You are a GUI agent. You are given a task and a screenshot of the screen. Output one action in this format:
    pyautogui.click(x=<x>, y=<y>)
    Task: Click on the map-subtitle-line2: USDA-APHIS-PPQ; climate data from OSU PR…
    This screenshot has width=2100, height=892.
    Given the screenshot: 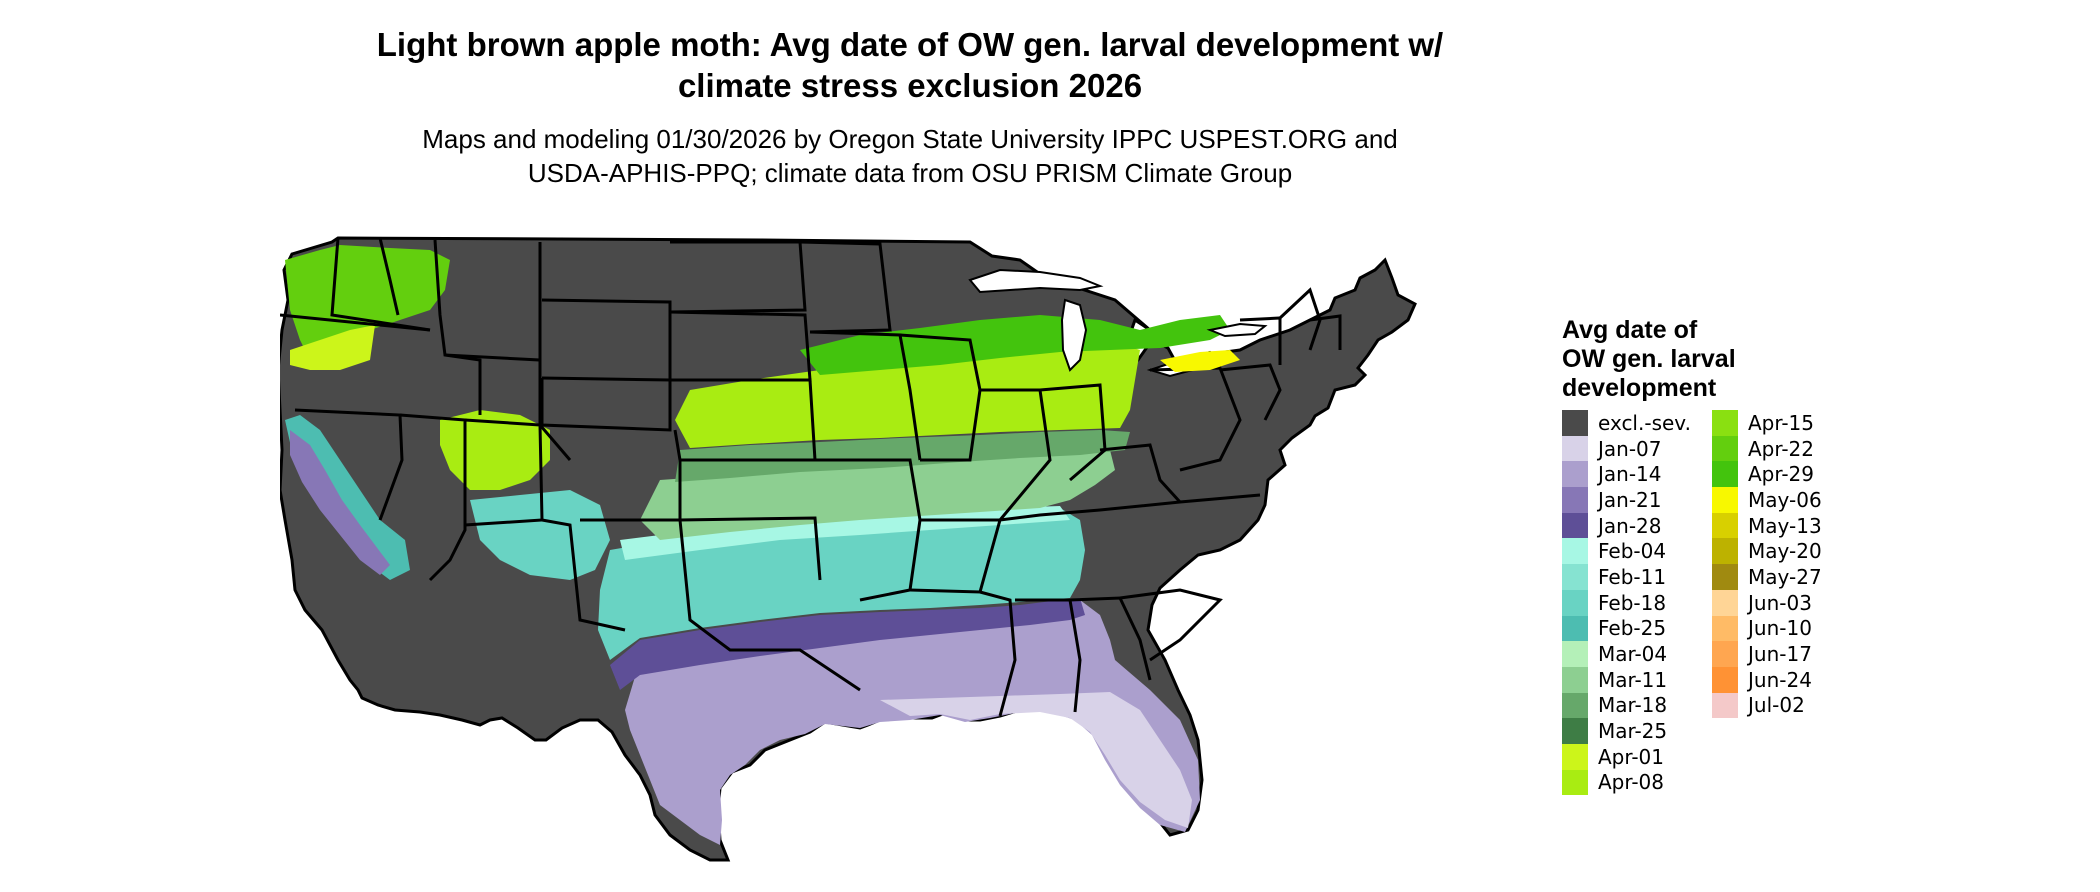 What is the action you would take?
    pyautogui.click(x=910, y=173)
    